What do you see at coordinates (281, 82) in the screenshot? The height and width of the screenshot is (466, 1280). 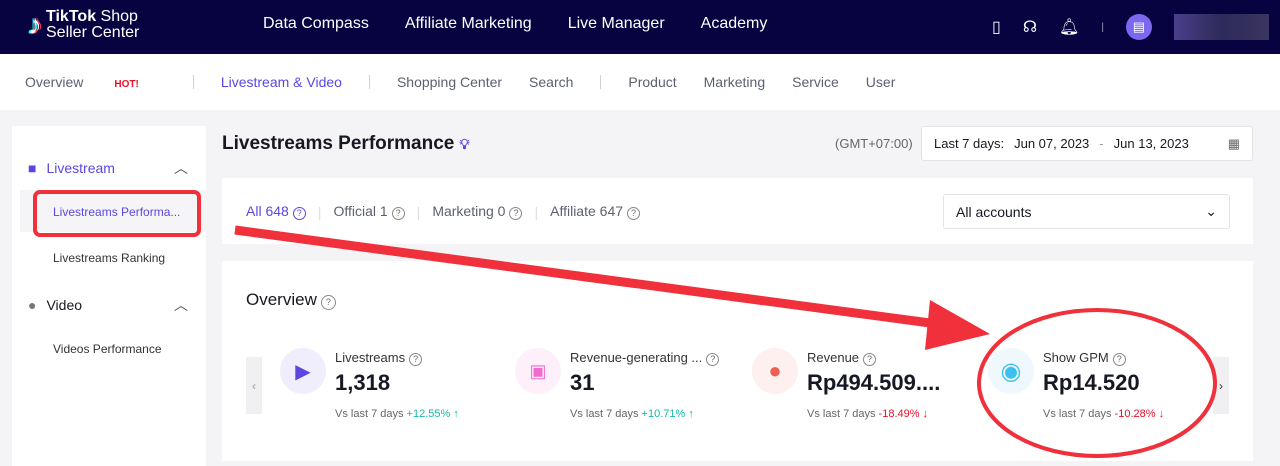 I see `subnav-livestream-video: Livestream & Video` at bounding box center [281, 82].